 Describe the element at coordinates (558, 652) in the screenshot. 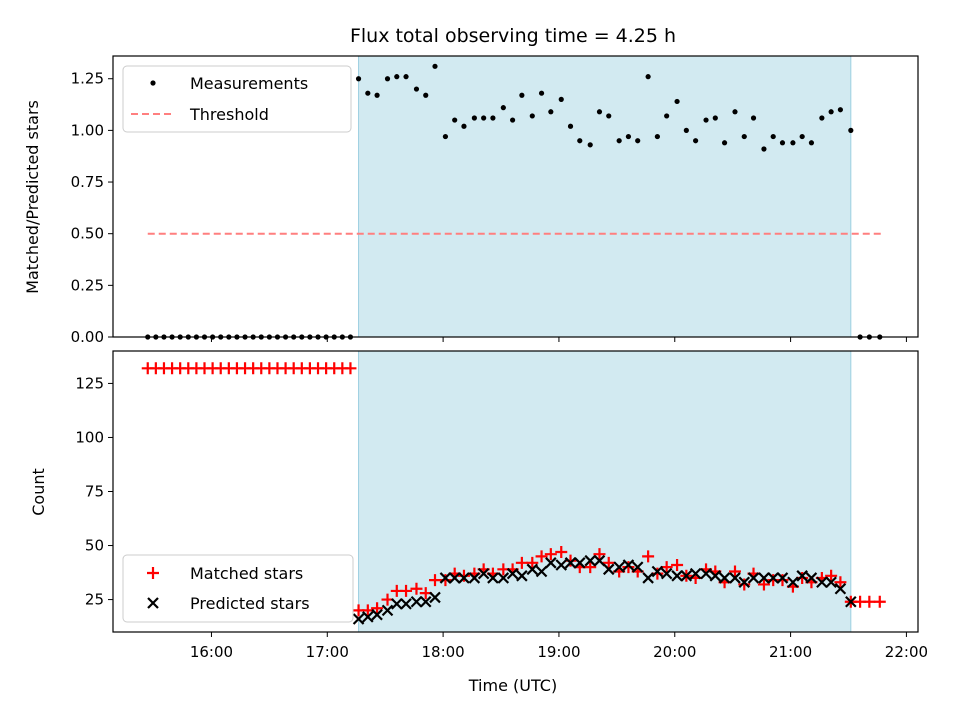

I see `xtick-label: 19:00` at that location.